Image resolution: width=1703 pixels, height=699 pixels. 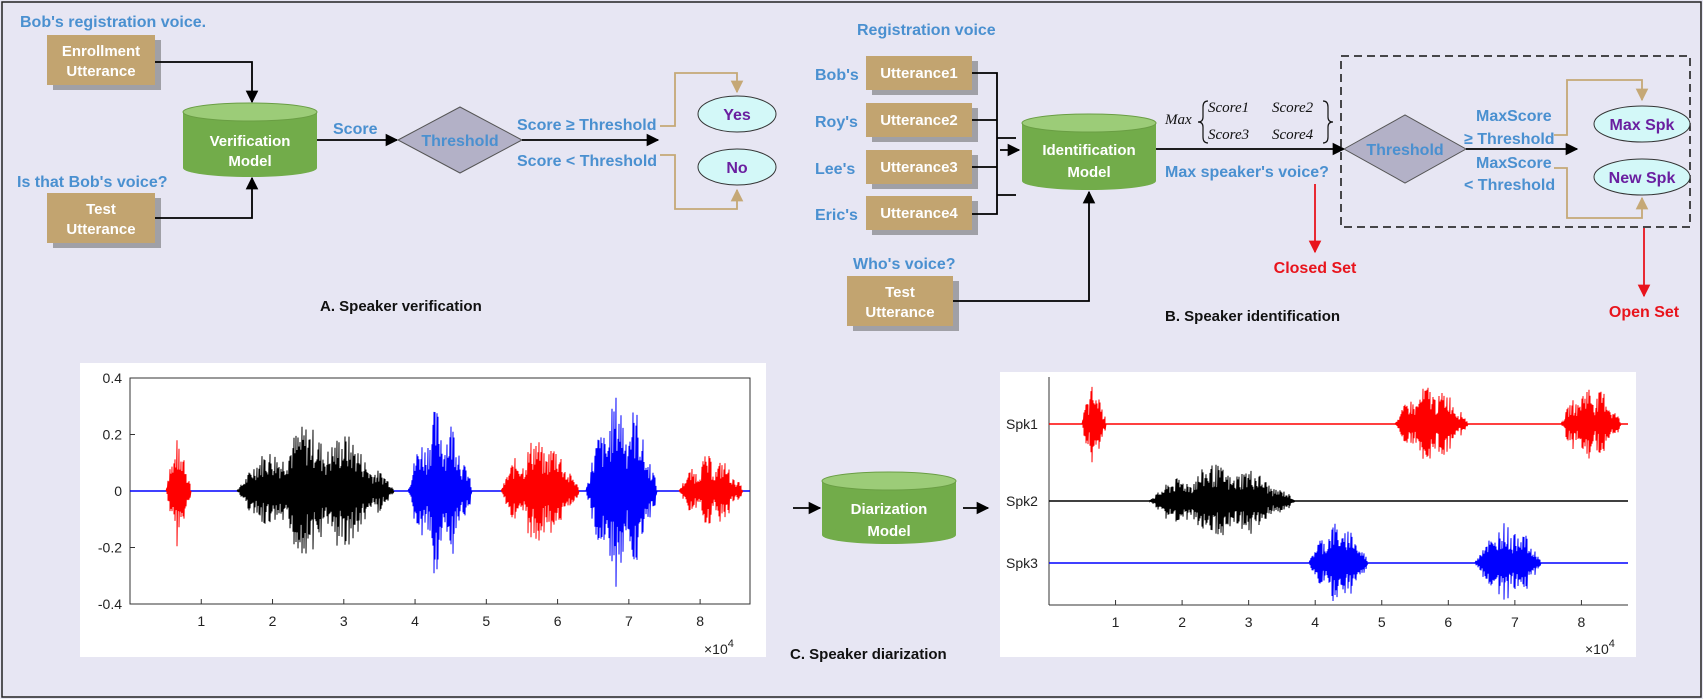 What do you see at coordinates (1644, 312) in the screenshot?
I see `open-set-label: Open Set` at bounding box center [1644, 312].